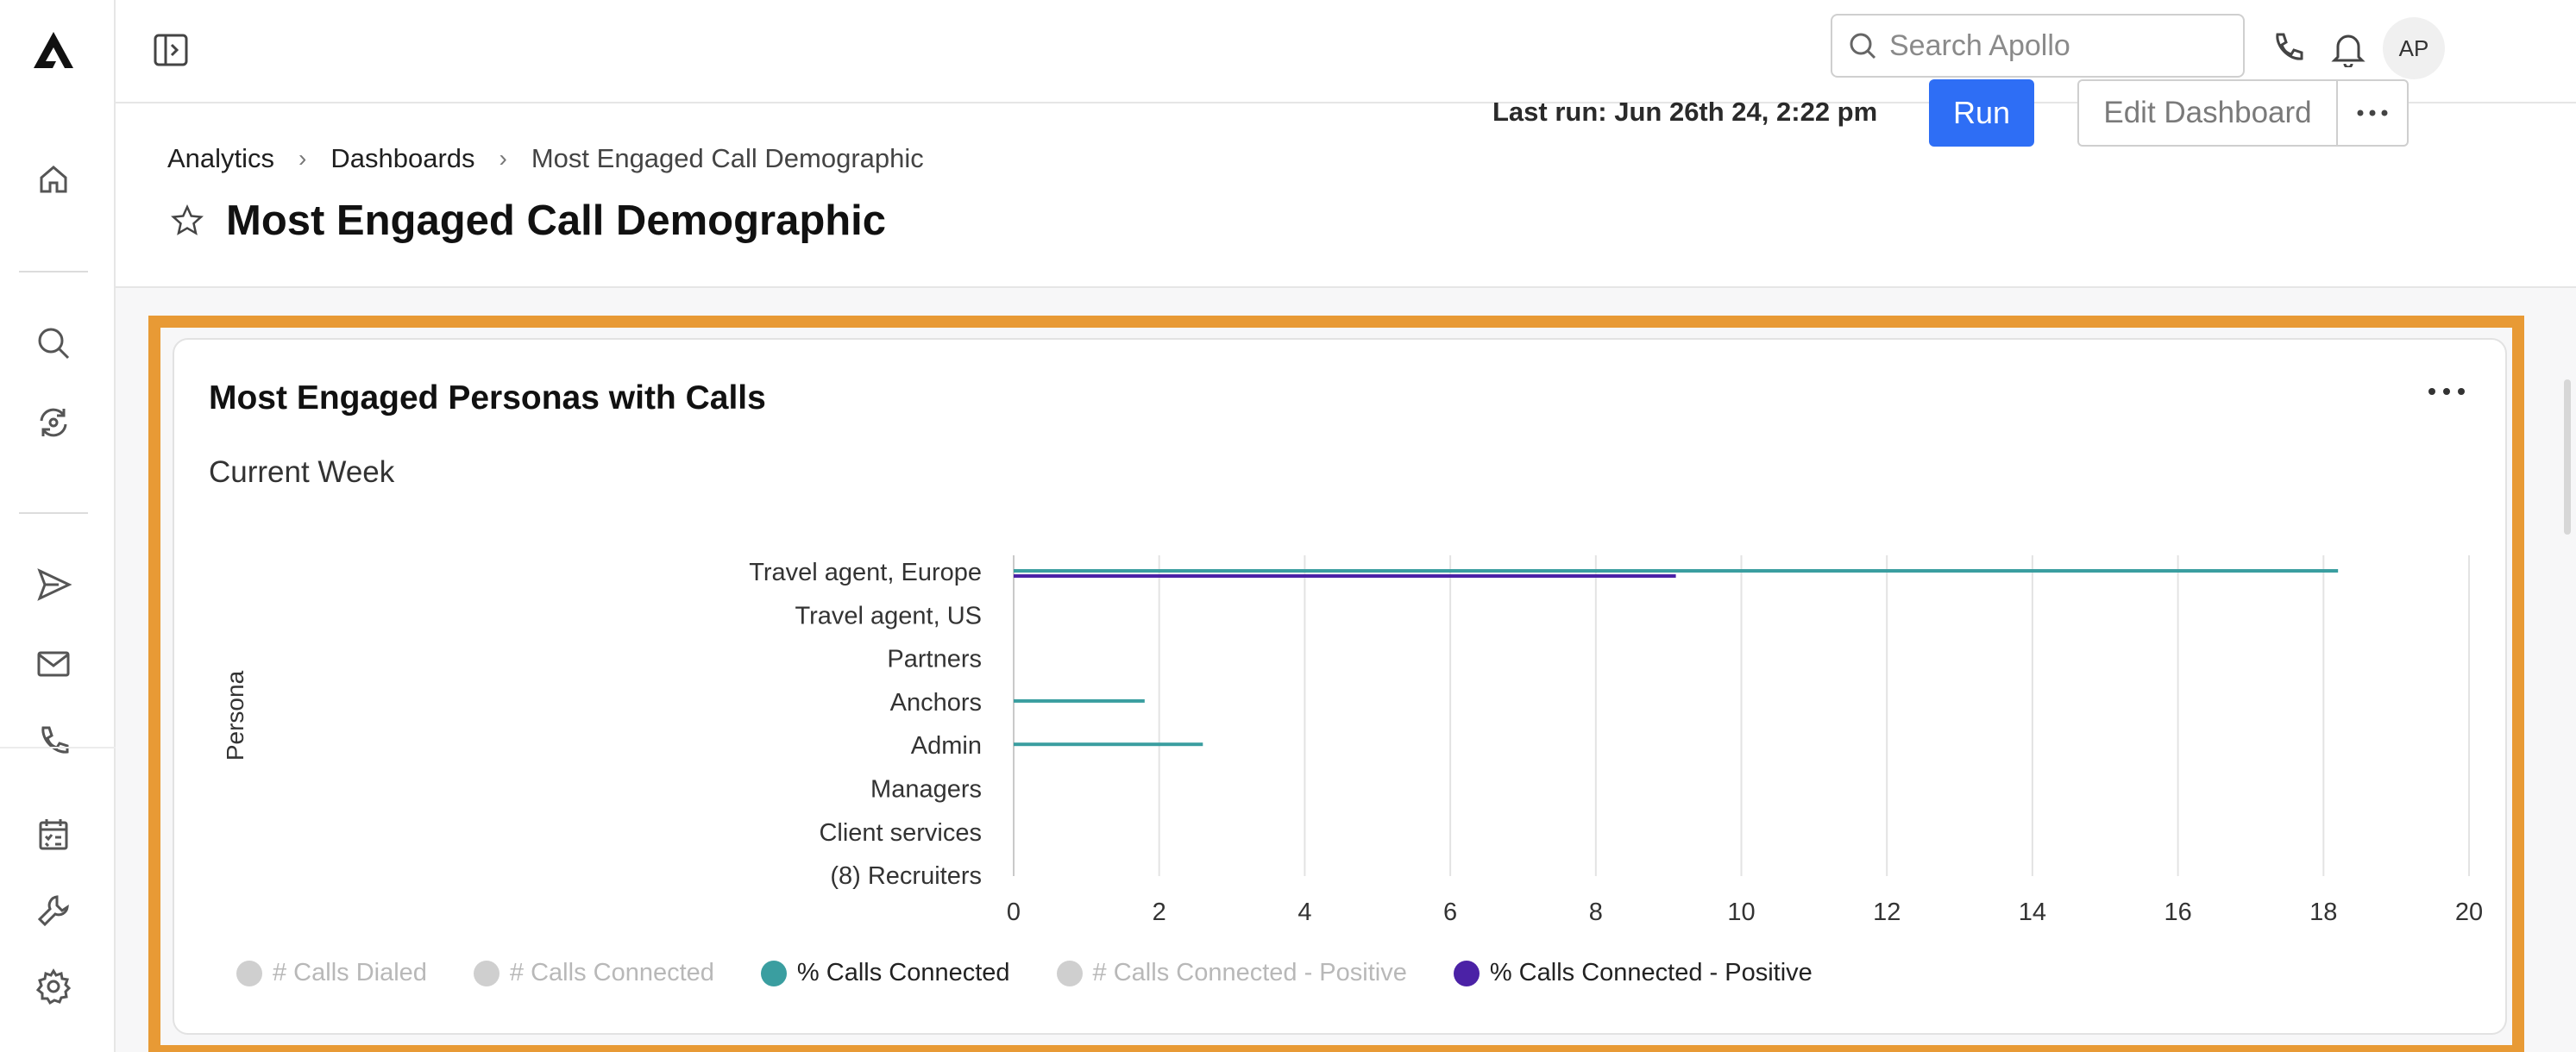  What do you see at coordinates (1651, 973) in the screenshot?
I see `legend-label: % Calls Connected - Positive` at bounding box center [1651, 973].